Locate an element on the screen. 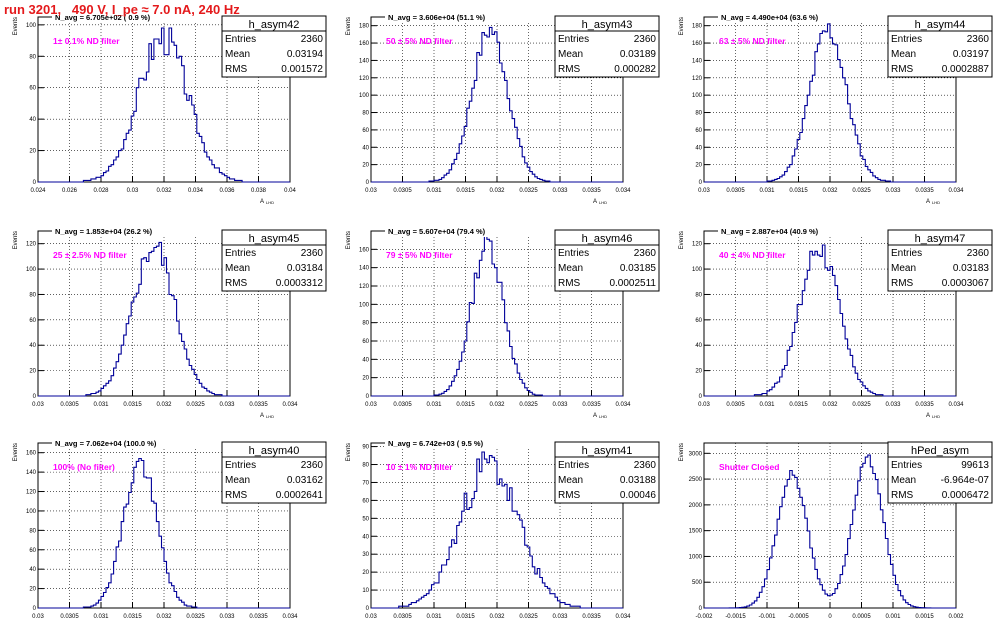  navg-label: N_avg = 2.887e+04 (40.9 %) is located at coordinates (770, 231).